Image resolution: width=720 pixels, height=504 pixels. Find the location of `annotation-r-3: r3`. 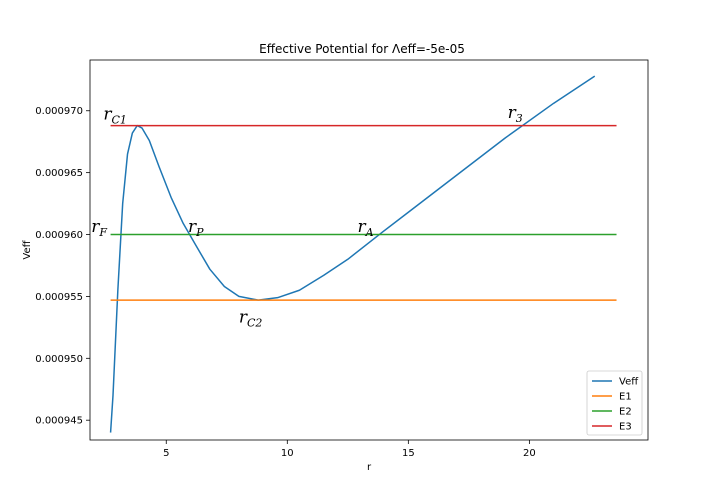

annotation-r-3: r3 is located at coordinates (515, 114).